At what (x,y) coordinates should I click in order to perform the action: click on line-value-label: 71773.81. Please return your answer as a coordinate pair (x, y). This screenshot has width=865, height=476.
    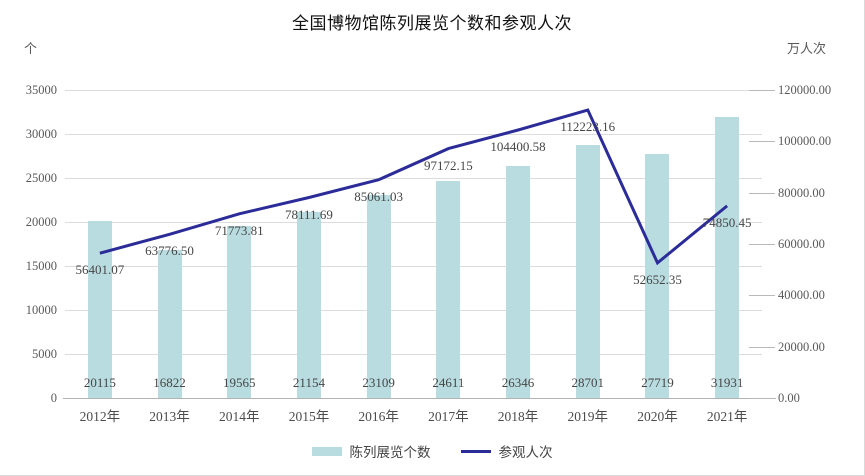
    Looking at the image, I should click on (239, 230).